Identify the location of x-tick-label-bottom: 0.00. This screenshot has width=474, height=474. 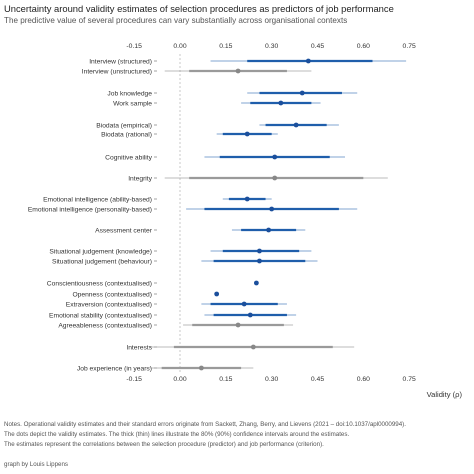
(179, 379).